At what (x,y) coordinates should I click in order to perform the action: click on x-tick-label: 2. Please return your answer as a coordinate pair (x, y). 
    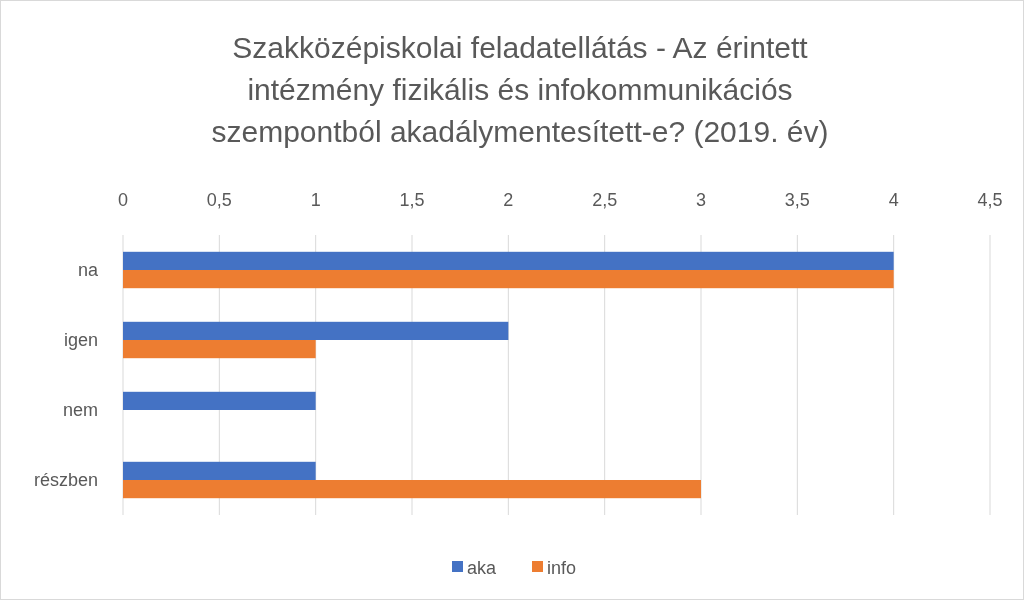
    Looking at the image, I should click on (508, 200).